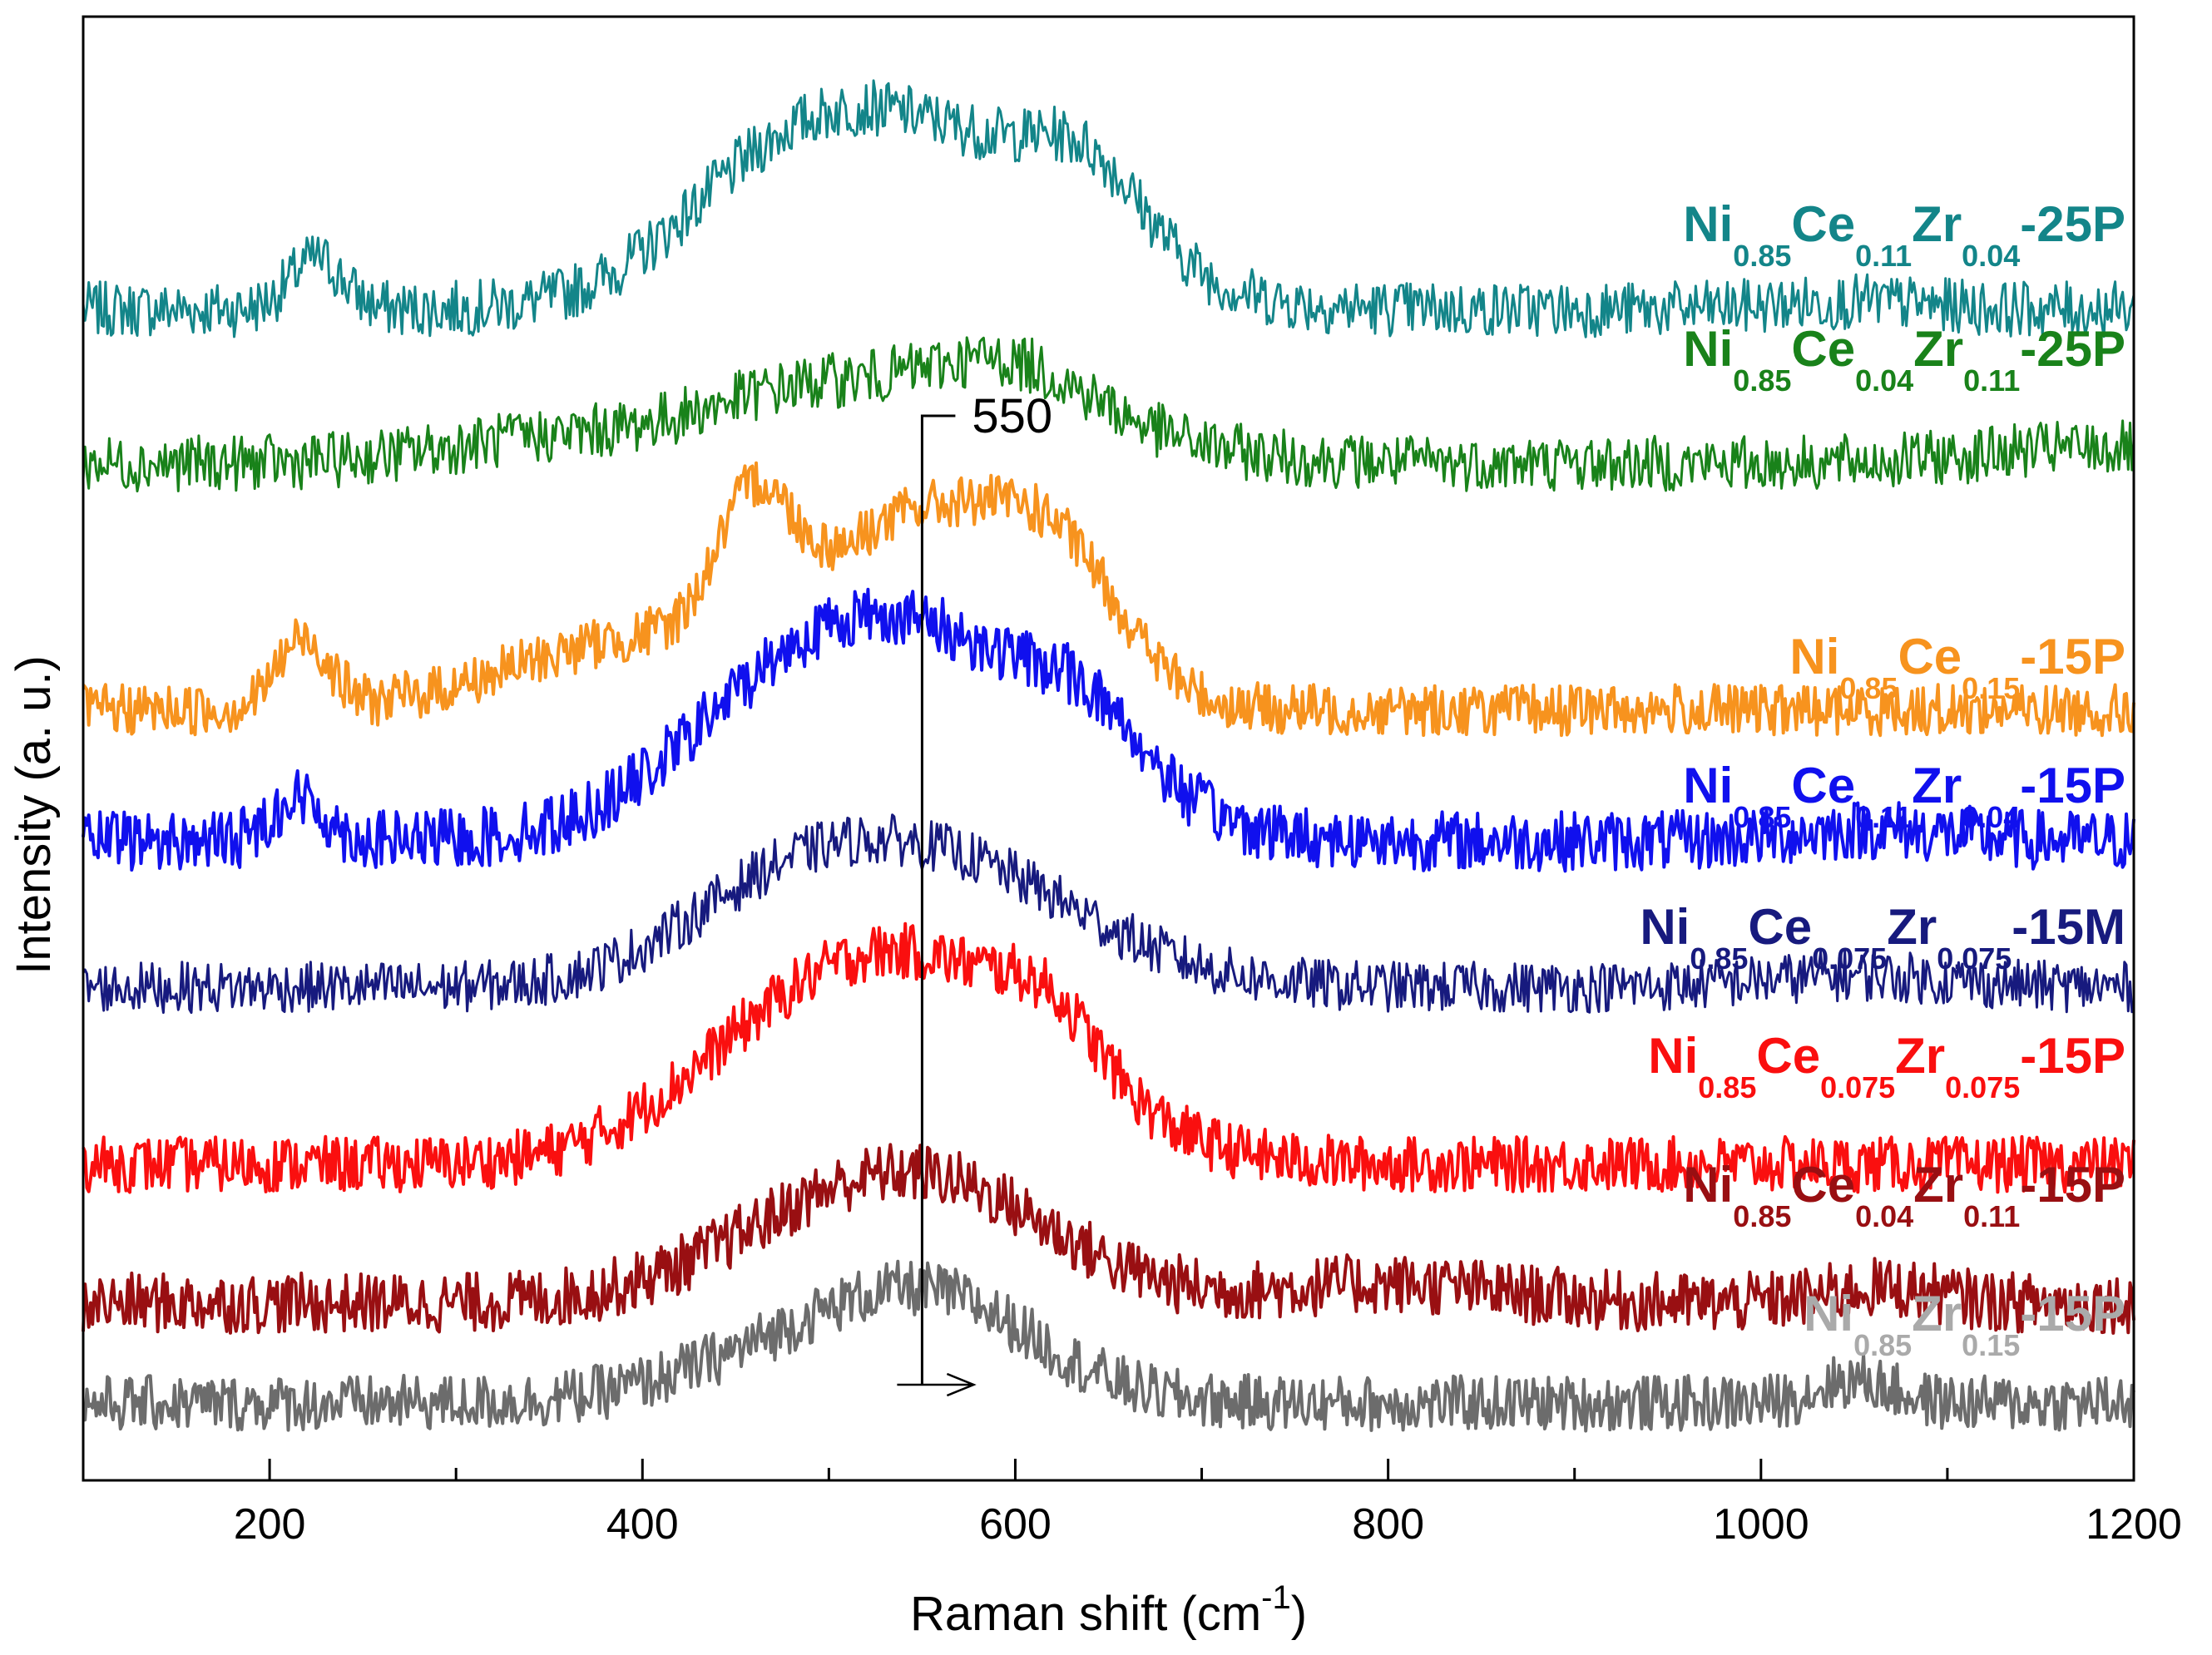 This screenshot has height=1655, width=2212. I want to click on x-axis-title-close: ), so click(1299, 1614).